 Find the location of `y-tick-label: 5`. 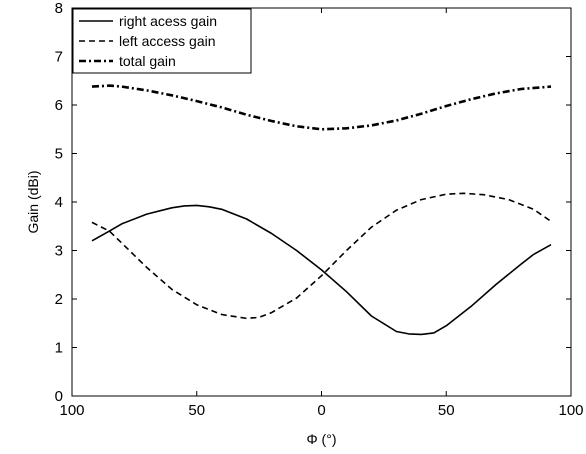

y-tick-label: 5 is located at coordinates (59, 154).